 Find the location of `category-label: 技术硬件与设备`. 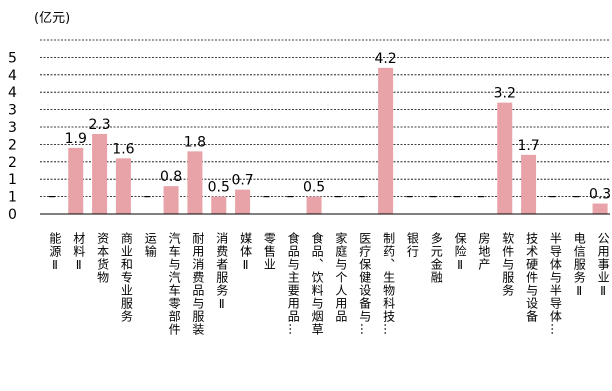

category-label: 技术硬件与设备 is located at coordinates (532, 277).